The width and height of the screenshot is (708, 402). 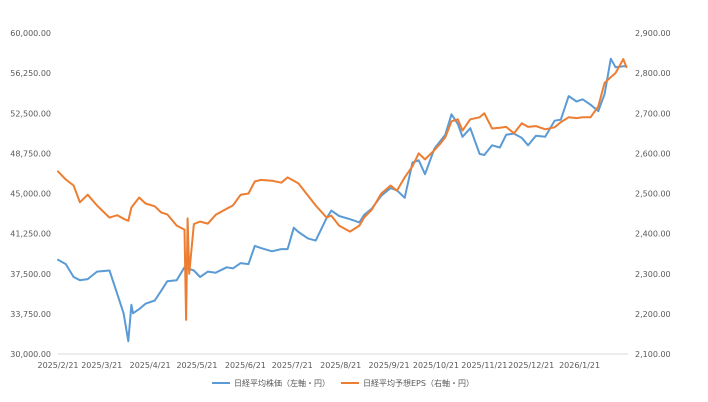 What do you see at coordinates (150, 365) in the screenshot?
I see `x-tick-label: 2025/4/21` at bounding box center [150, 365].